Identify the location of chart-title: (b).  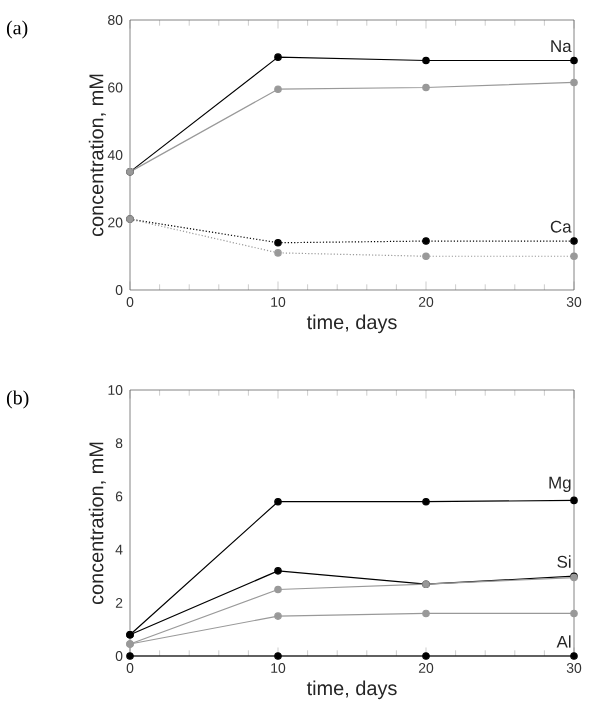
(17, 399).